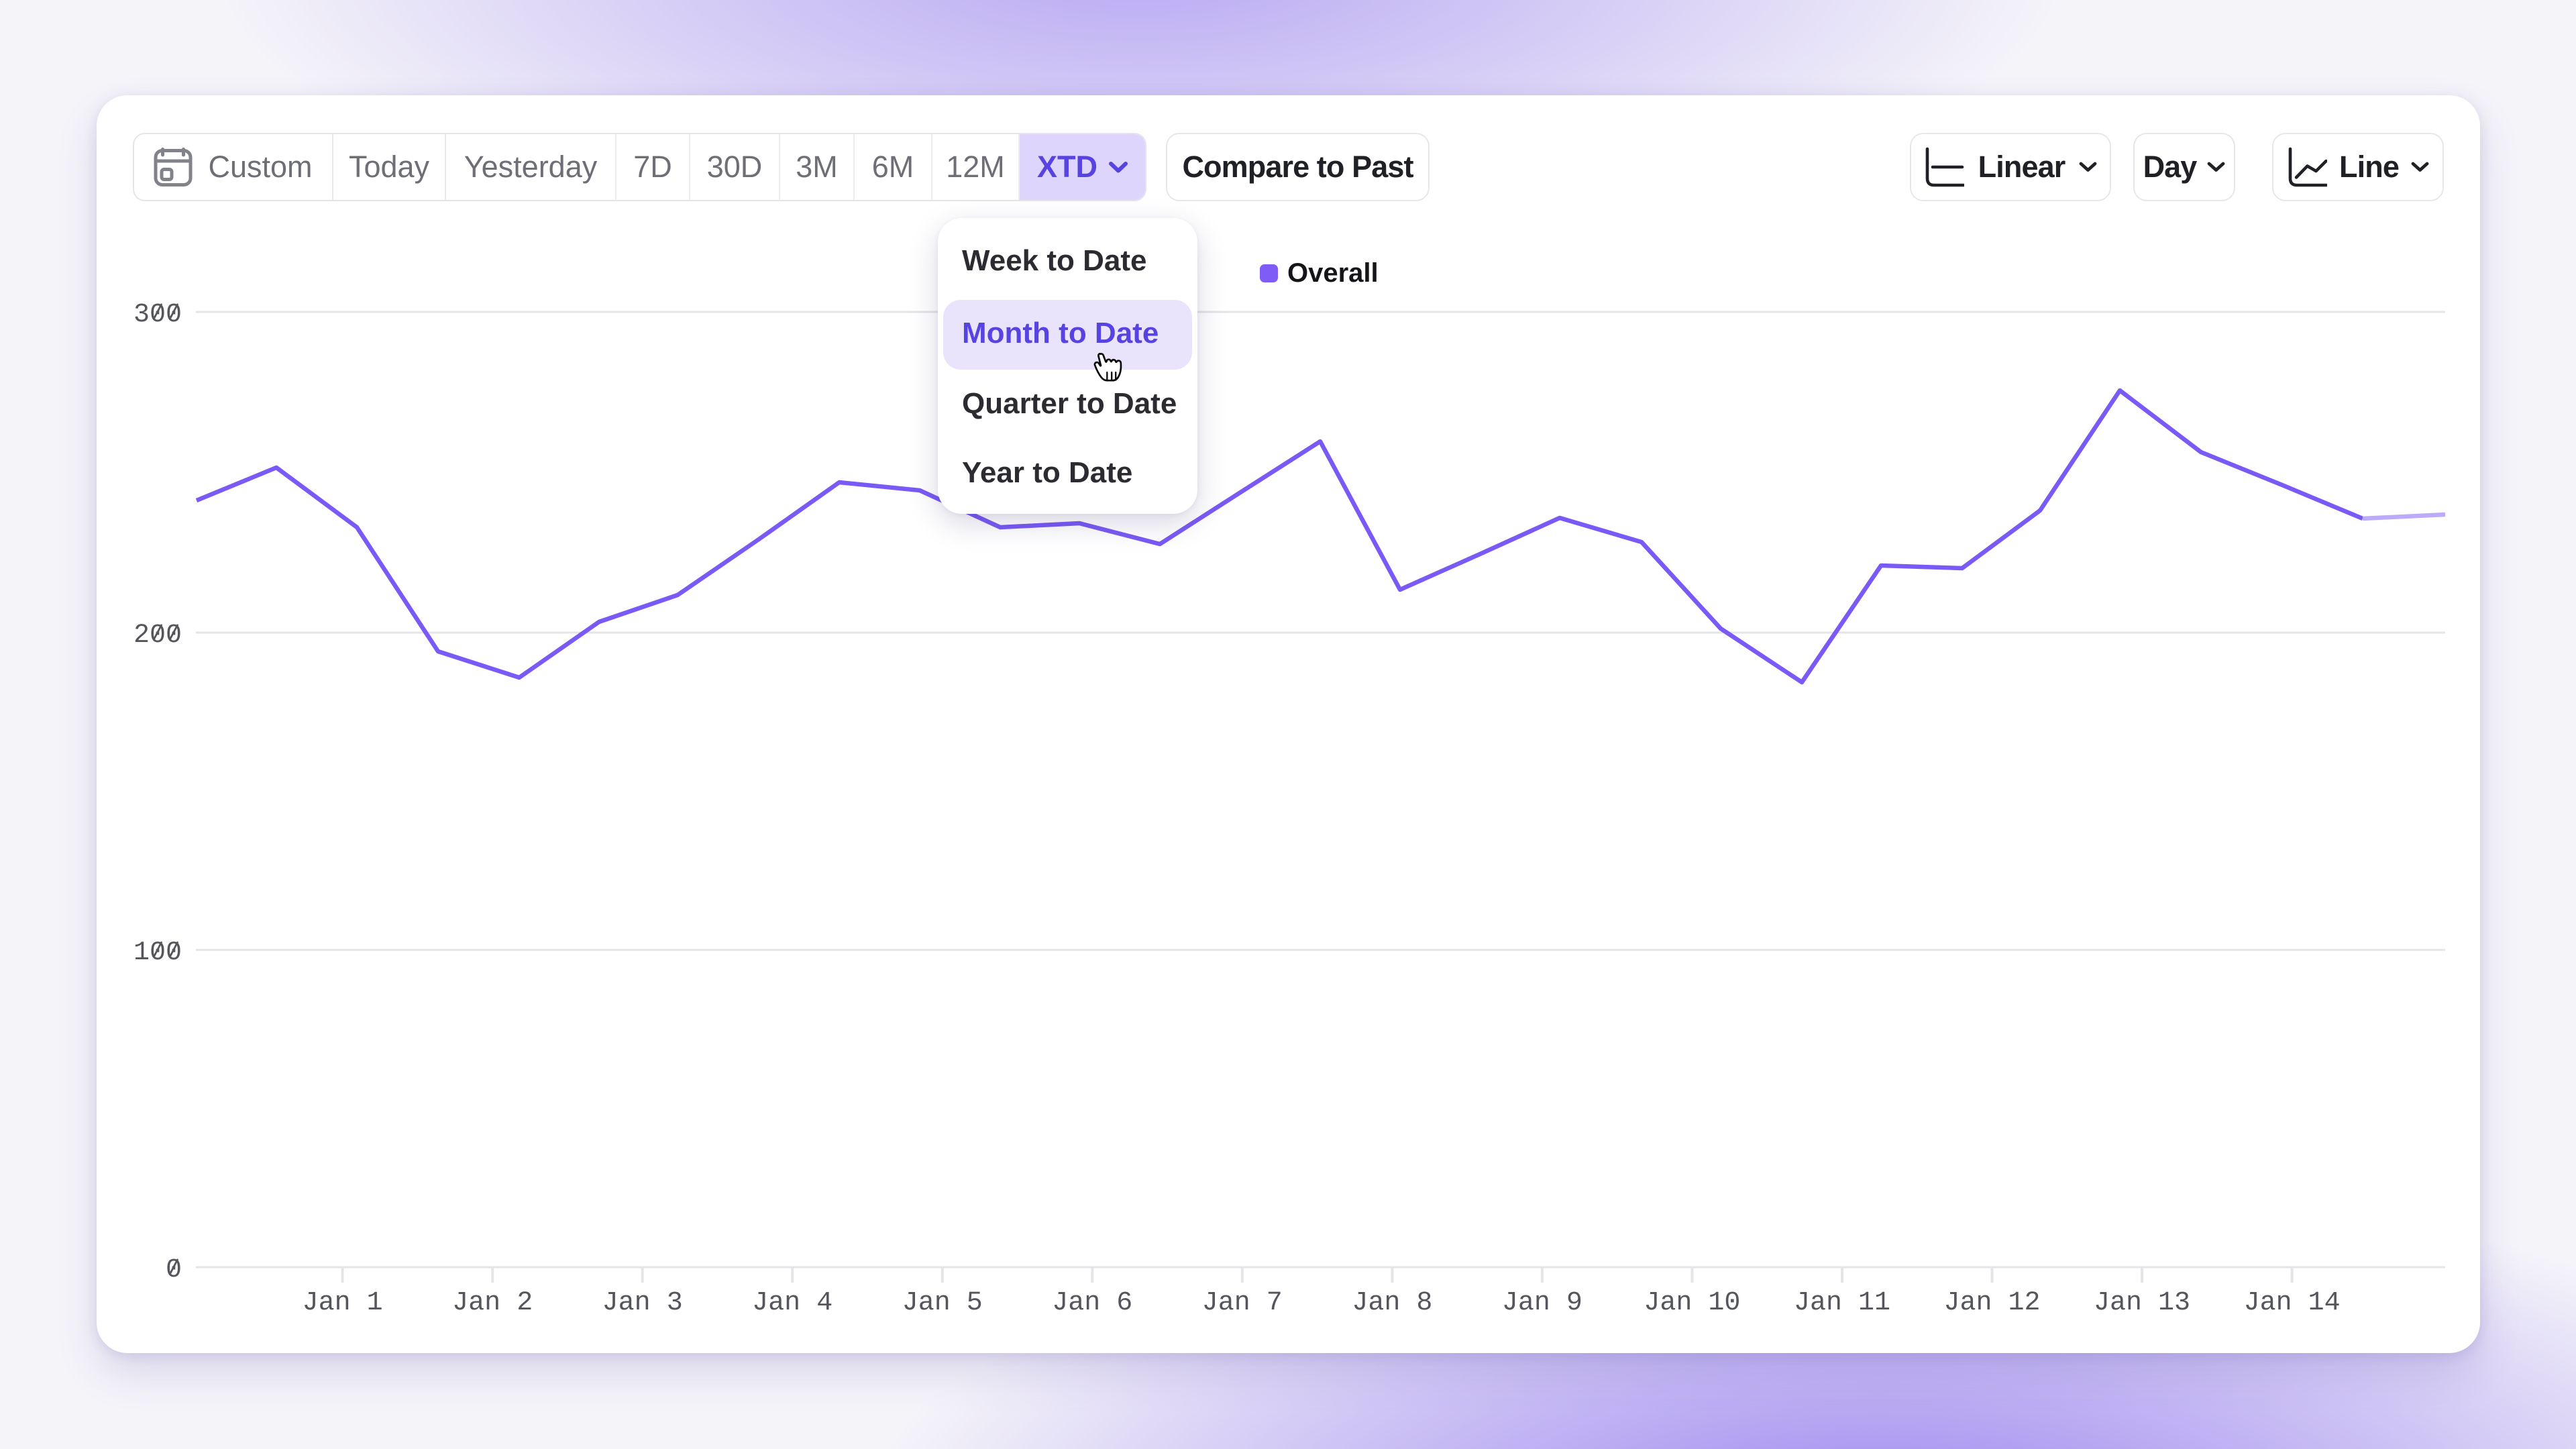 This screenshot has width=2576, height=1449. What do you see at coordinates (2292, 1303) in the screenshot?
I see `svg-text: Jan 14` at bounding box center [2292, 1303].